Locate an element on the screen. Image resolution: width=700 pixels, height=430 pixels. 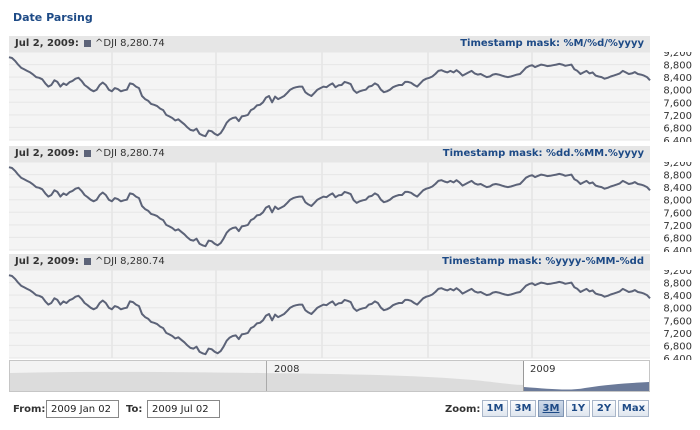
zoom-label: Zoom: is located at coordinates (463, 409).